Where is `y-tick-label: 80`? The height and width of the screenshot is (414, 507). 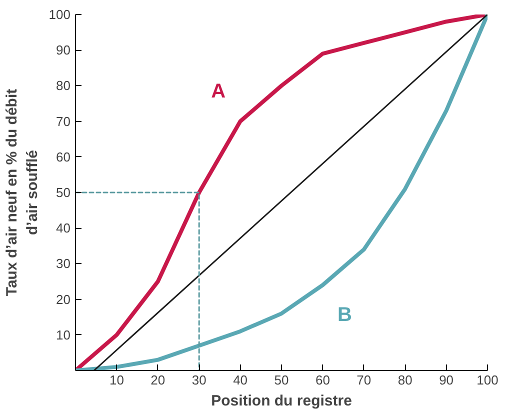
y-tick-label: 80 is located at coordinates (63, 86).